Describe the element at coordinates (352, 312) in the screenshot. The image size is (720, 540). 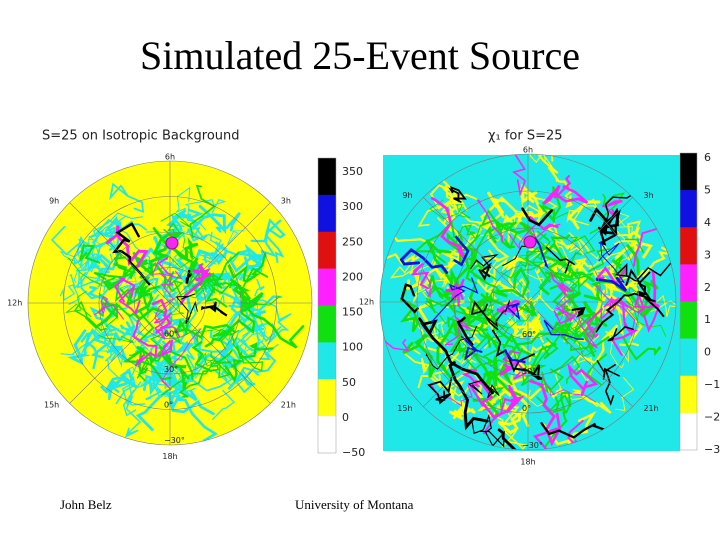
I see `colorbar-label: 150` at that location.